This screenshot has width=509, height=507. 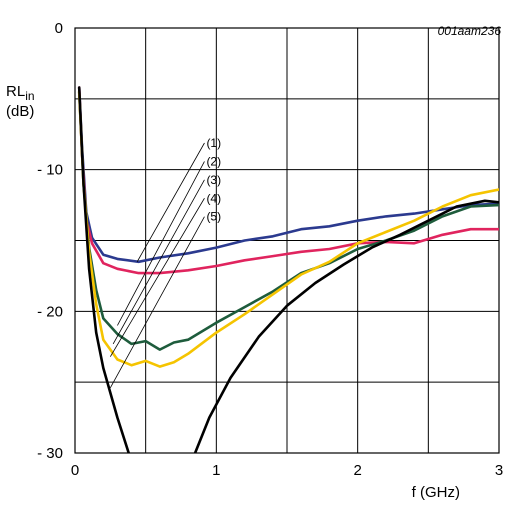 I want to click on y-tick-label-0: 0, so click(x=59, y=28).